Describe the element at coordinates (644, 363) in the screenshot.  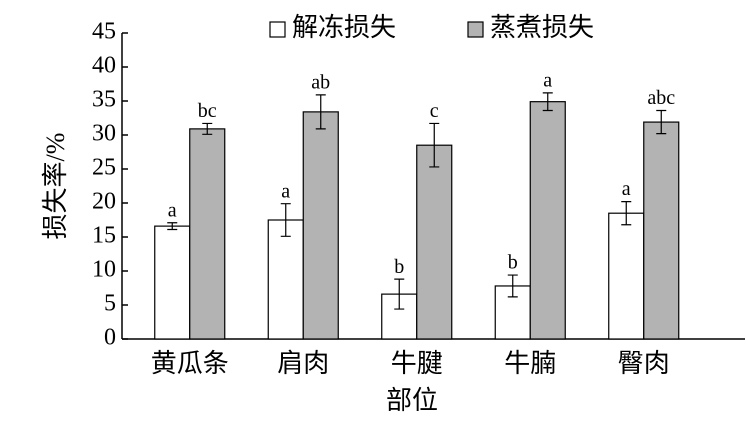
I see `x-tick-label: 臀肉` at that location.